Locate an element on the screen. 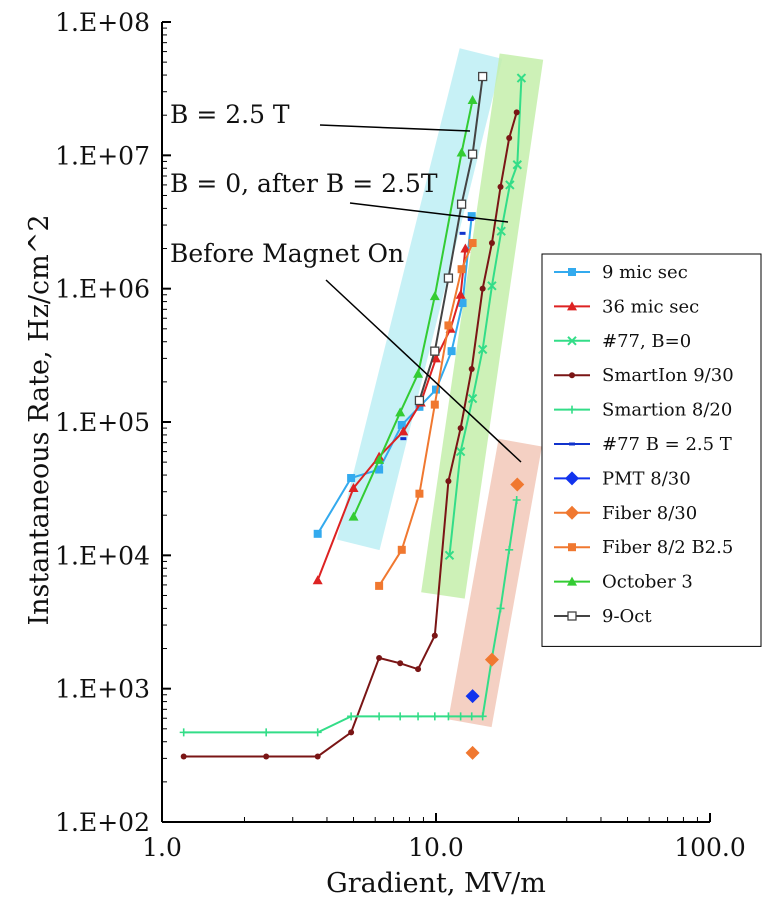 The height and width of the screenshot is (909, 778). legend-label: #77 B = 2.5 T is located at coordinates (667, 444).